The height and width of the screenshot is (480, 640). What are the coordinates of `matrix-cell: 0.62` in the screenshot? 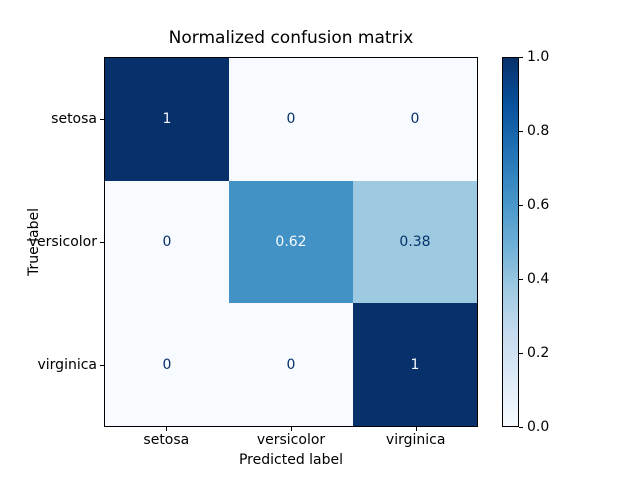 It's located at (291, 242).